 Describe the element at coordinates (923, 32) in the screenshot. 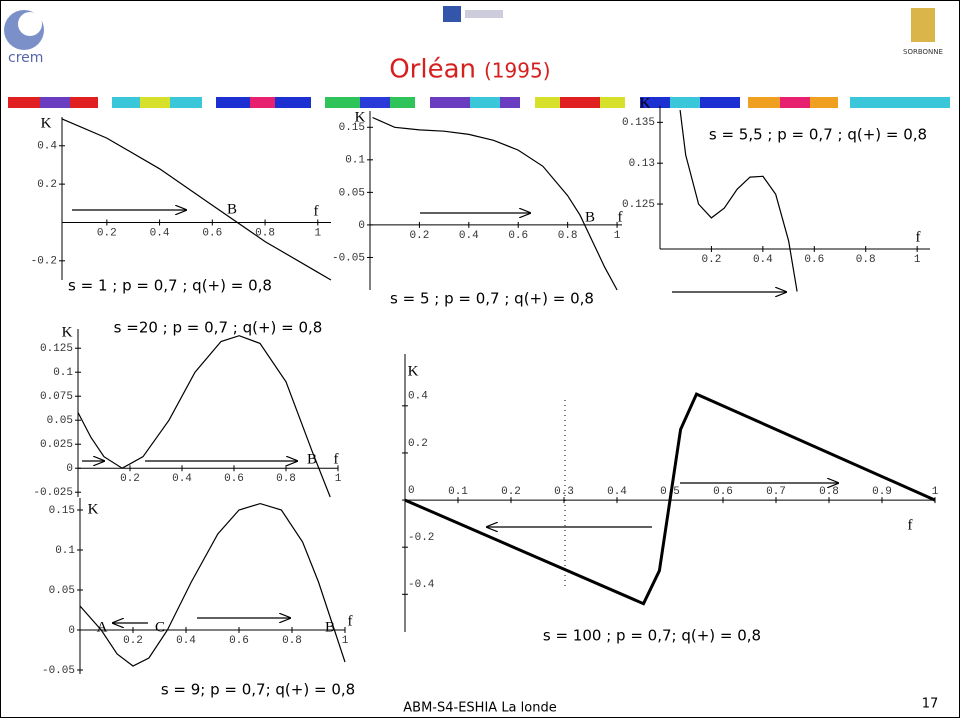

I see `logo-right: SORBONNE` at that location.